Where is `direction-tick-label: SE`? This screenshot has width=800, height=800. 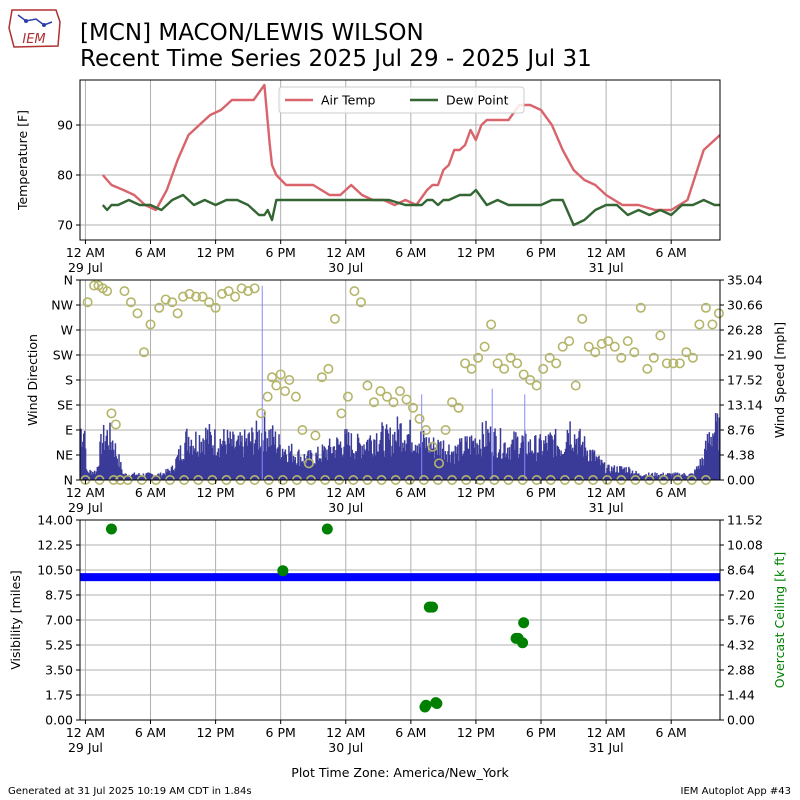
direction-tick-label: SE is located at coordinates (65, 405).